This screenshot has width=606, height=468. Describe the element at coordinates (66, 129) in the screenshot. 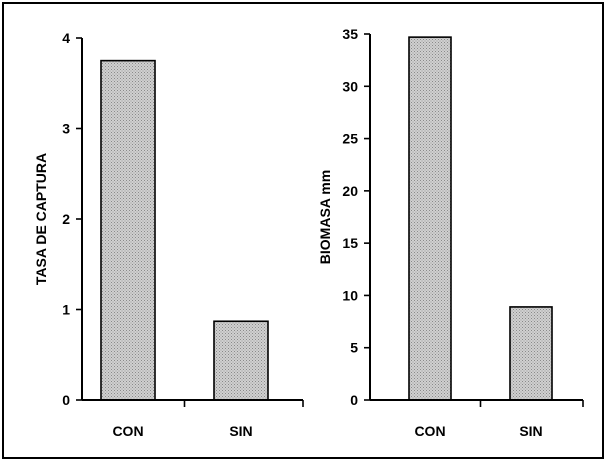

I see `y-tick-label: 3` at that location.